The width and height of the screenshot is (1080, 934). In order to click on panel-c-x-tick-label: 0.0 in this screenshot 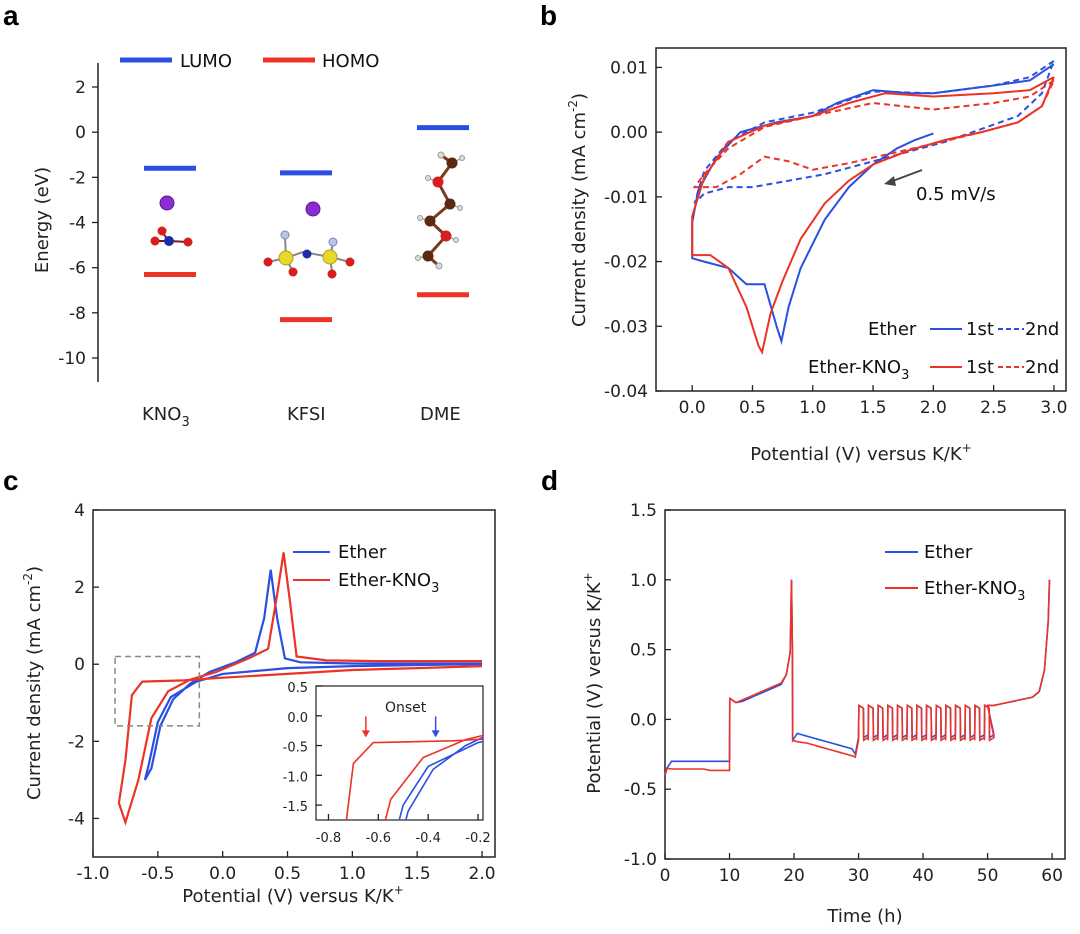, I will do `click(222, 874)`.